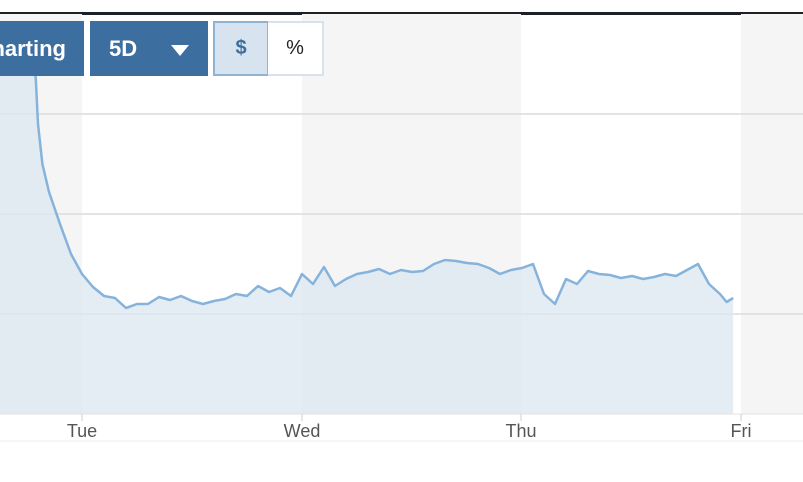 This screenshot has width=803, height=482. Describe the element at coordinates (401, 13) in the screenshot. I see `top-border` at that location.